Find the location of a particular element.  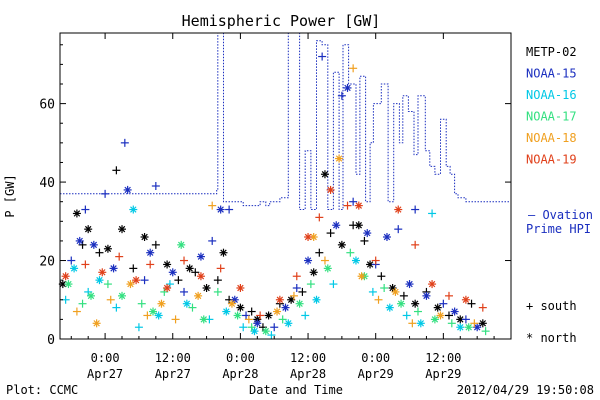

x-tick-label-date: Apr28 is located at coordinates (308, 374).